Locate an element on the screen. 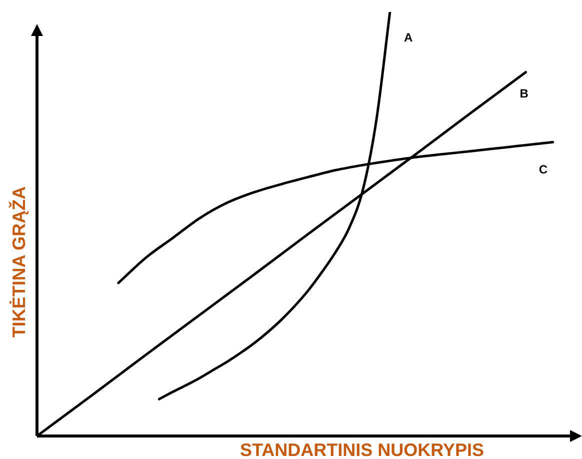 This screenshot has width=582, height=459. x-axis-title: STANDARTINIS NUOKRYPIS is located at coordinates (362, 449).